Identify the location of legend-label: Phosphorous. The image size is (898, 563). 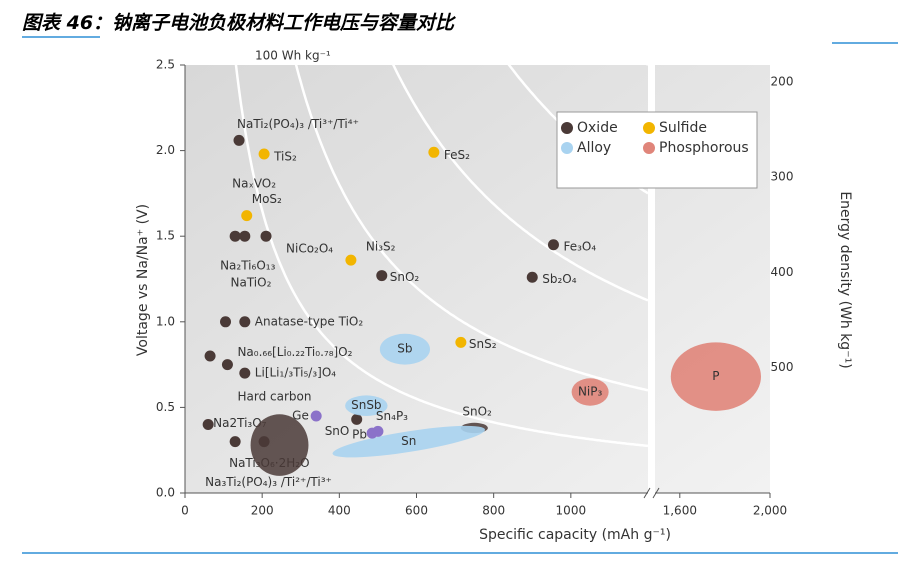
(704, 148).